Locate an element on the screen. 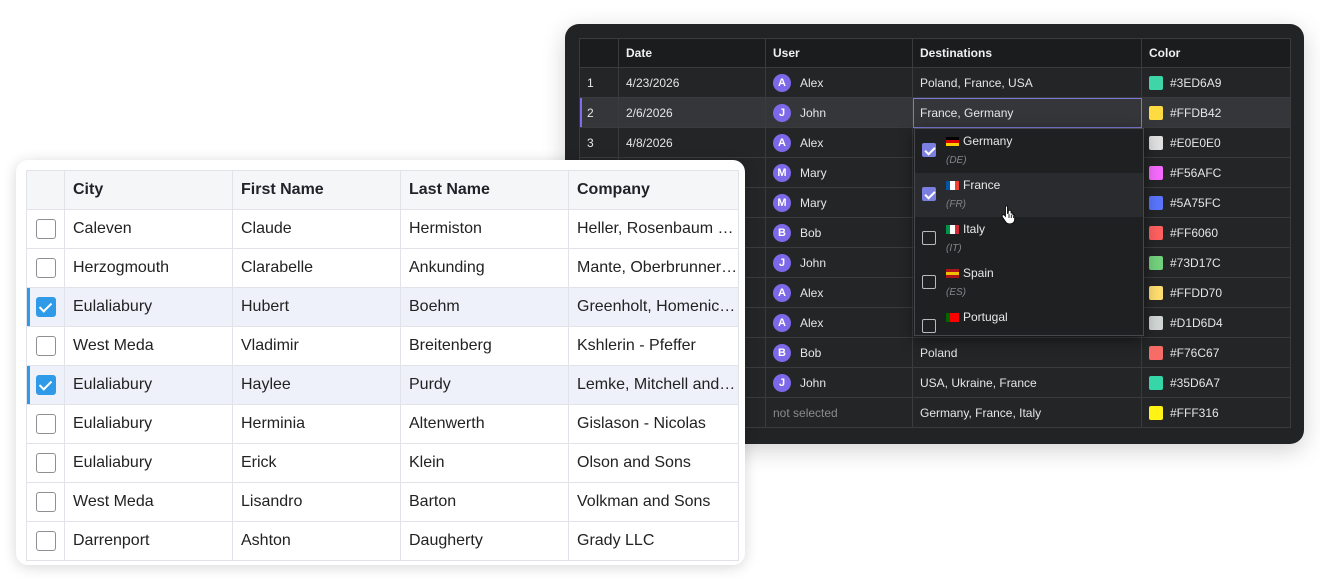 The width and height of the screenshot is (1320, 588). first-name-cell: Ashton is located at coordinates (316, 541).